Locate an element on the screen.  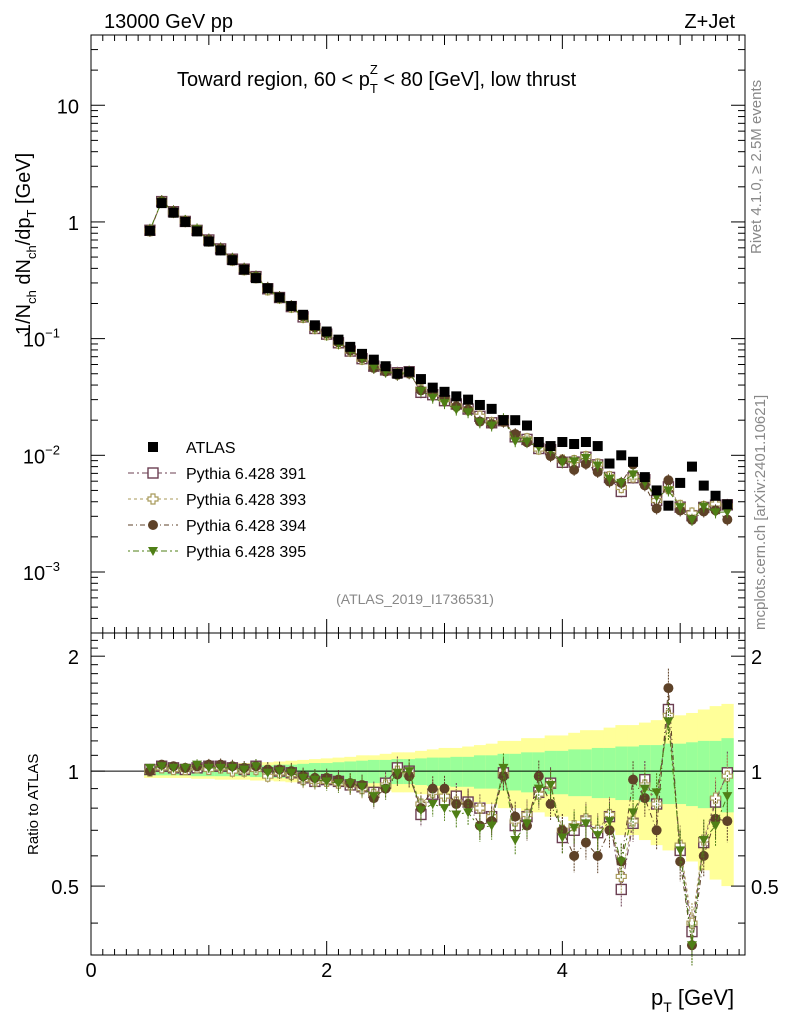
main-y-tick-exponent: −1 is located at coordinates (52, 333).